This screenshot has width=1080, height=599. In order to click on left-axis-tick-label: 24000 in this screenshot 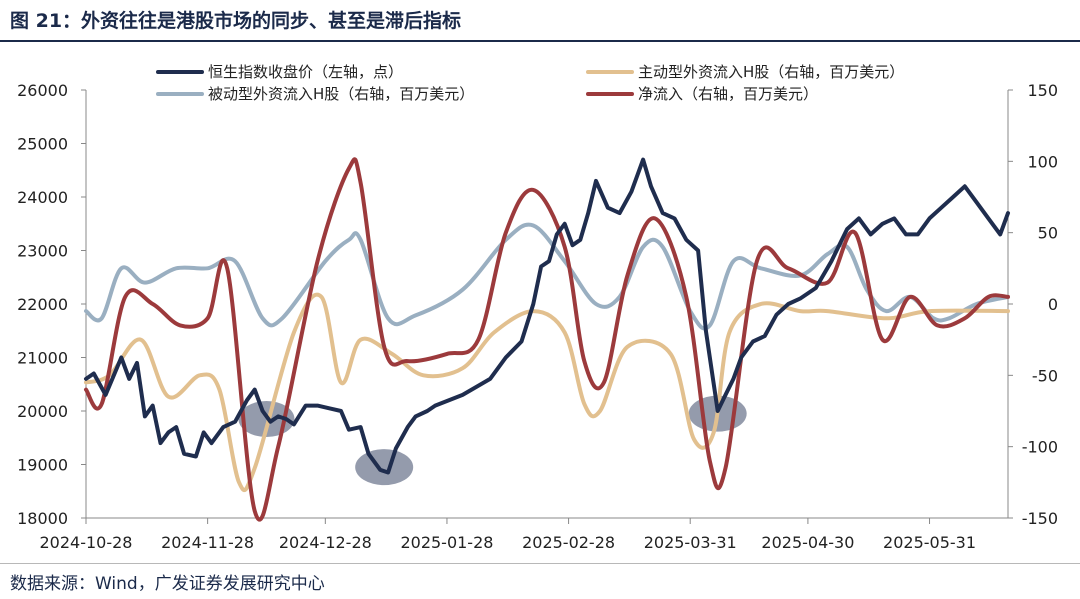, I will do `click(42, 197)`.